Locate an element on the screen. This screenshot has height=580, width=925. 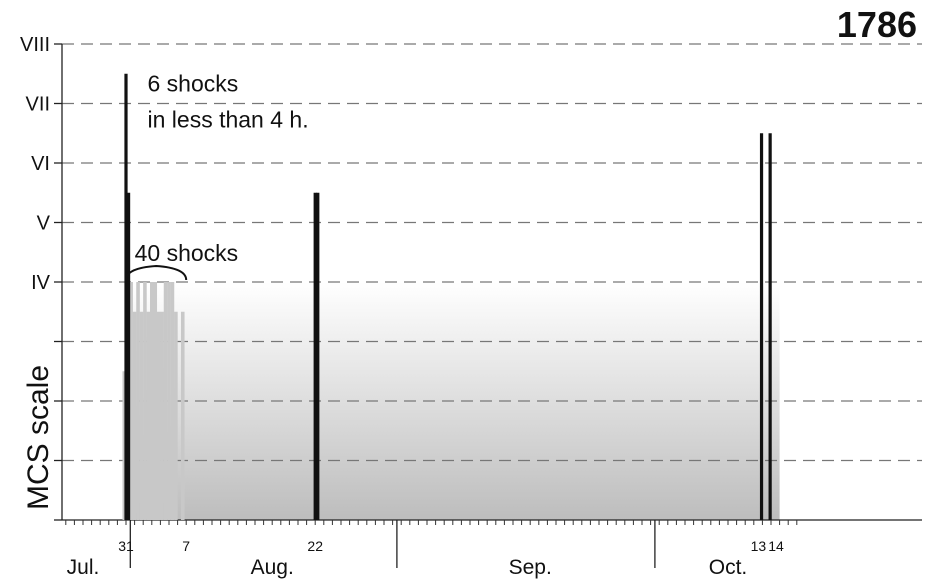
month-label: Aug. is located at coordinates (272, 567).